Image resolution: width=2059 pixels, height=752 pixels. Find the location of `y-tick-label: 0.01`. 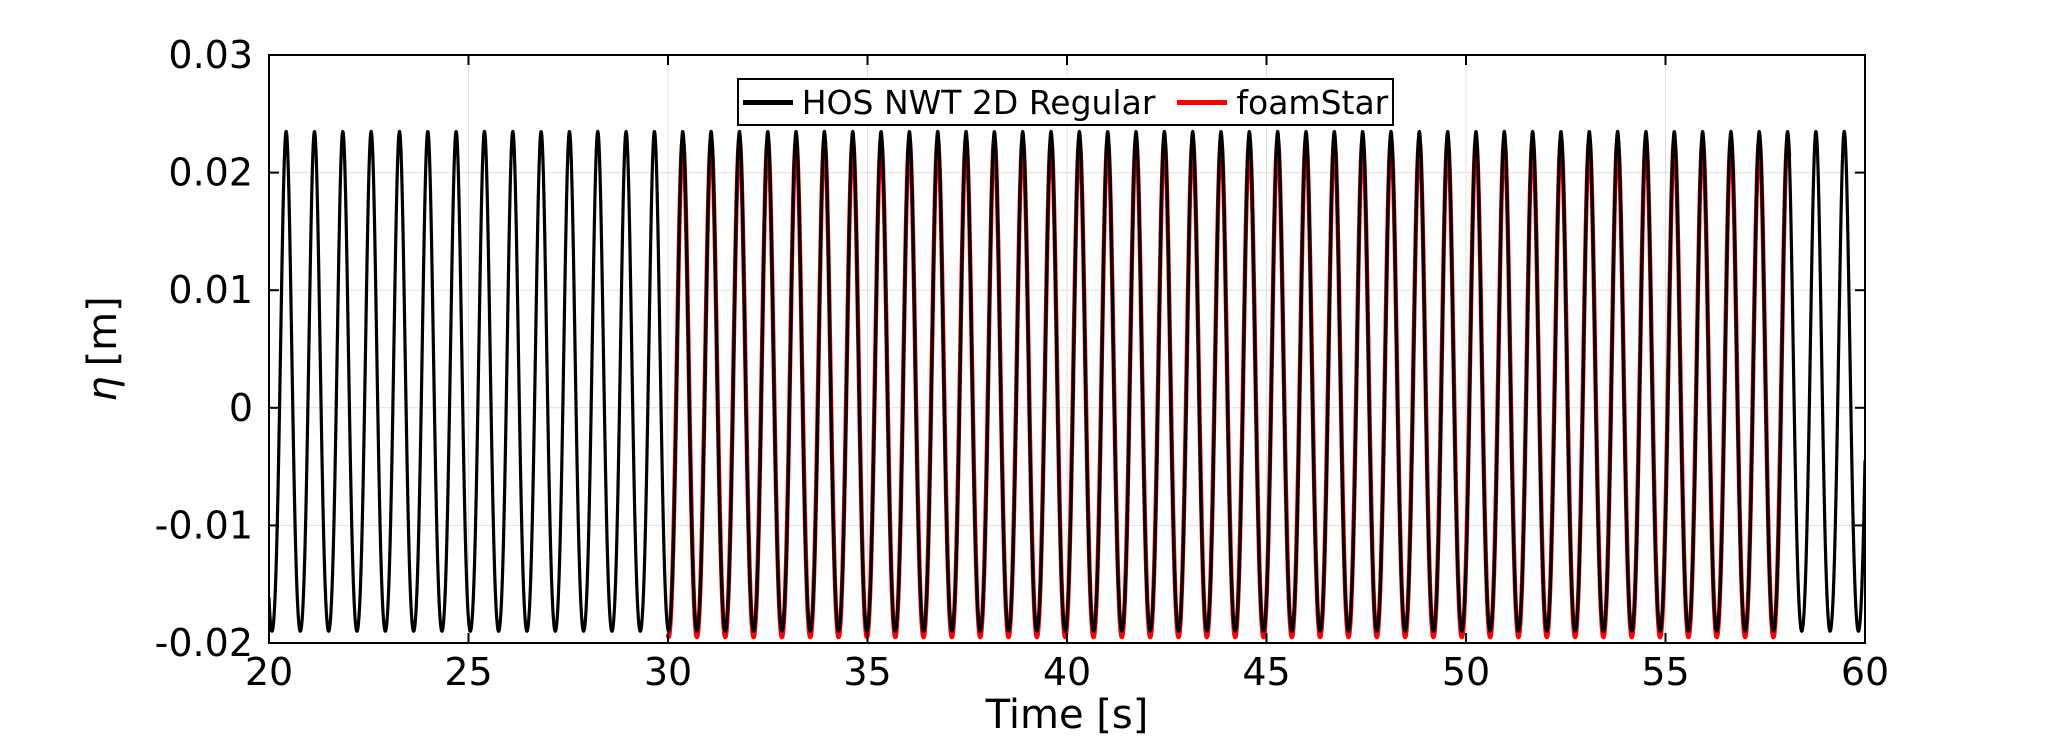

y-tick-label: 0.01 is located at coordinates (210, 290).